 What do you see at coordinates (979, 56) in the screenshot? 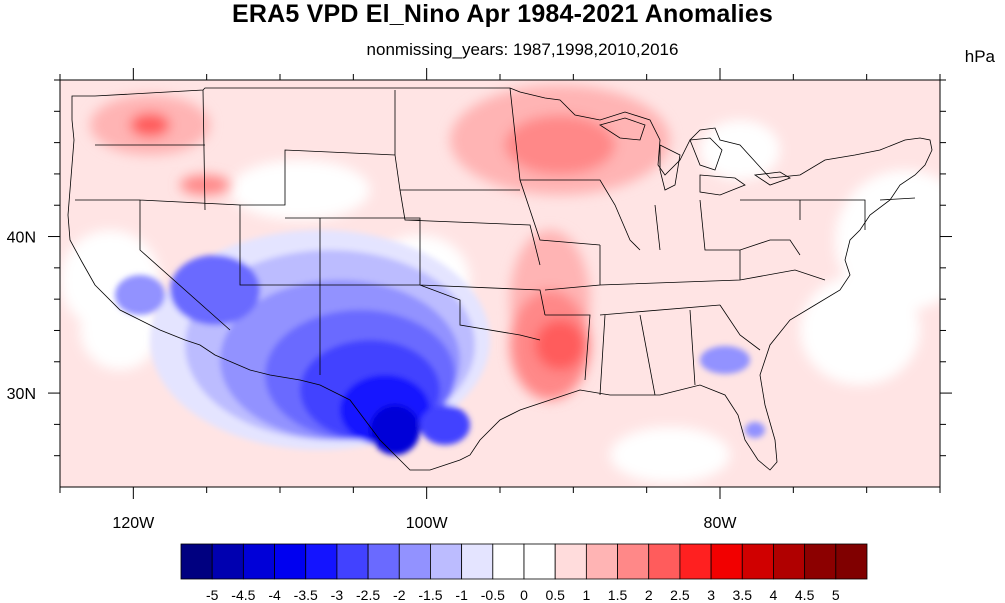
I see `units-label: hPa` at bounding box center [979, 56].